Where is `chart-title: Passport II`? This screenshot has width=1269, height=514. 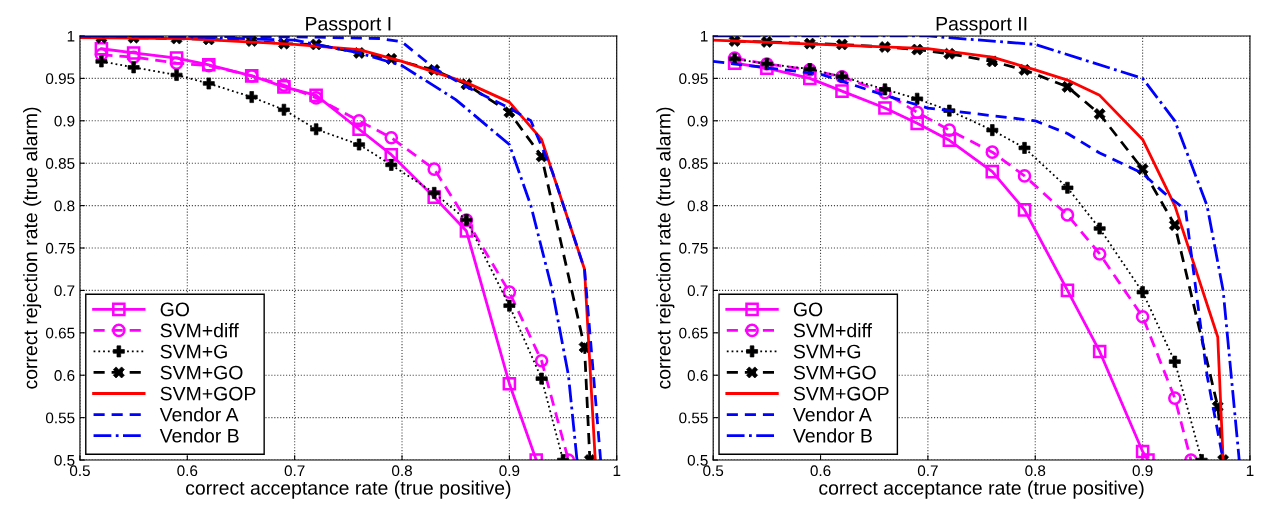
chart-title: Passport II is located at coordinates (981, 26).